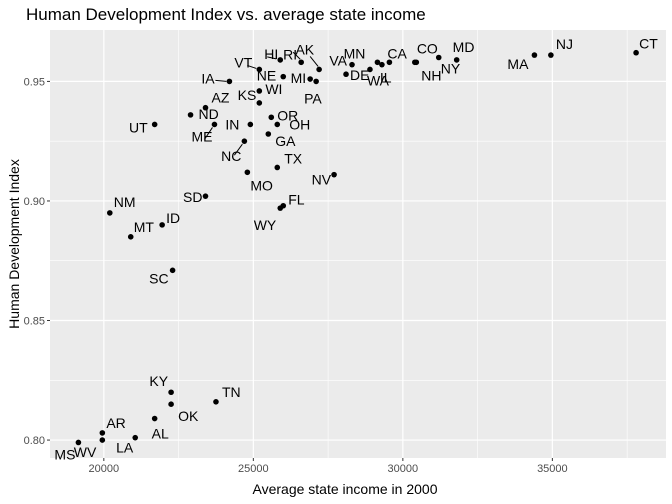 The width and height of the screenshot is (672, 504). I want to click on point-label-tn: TN, so click(231, 392).